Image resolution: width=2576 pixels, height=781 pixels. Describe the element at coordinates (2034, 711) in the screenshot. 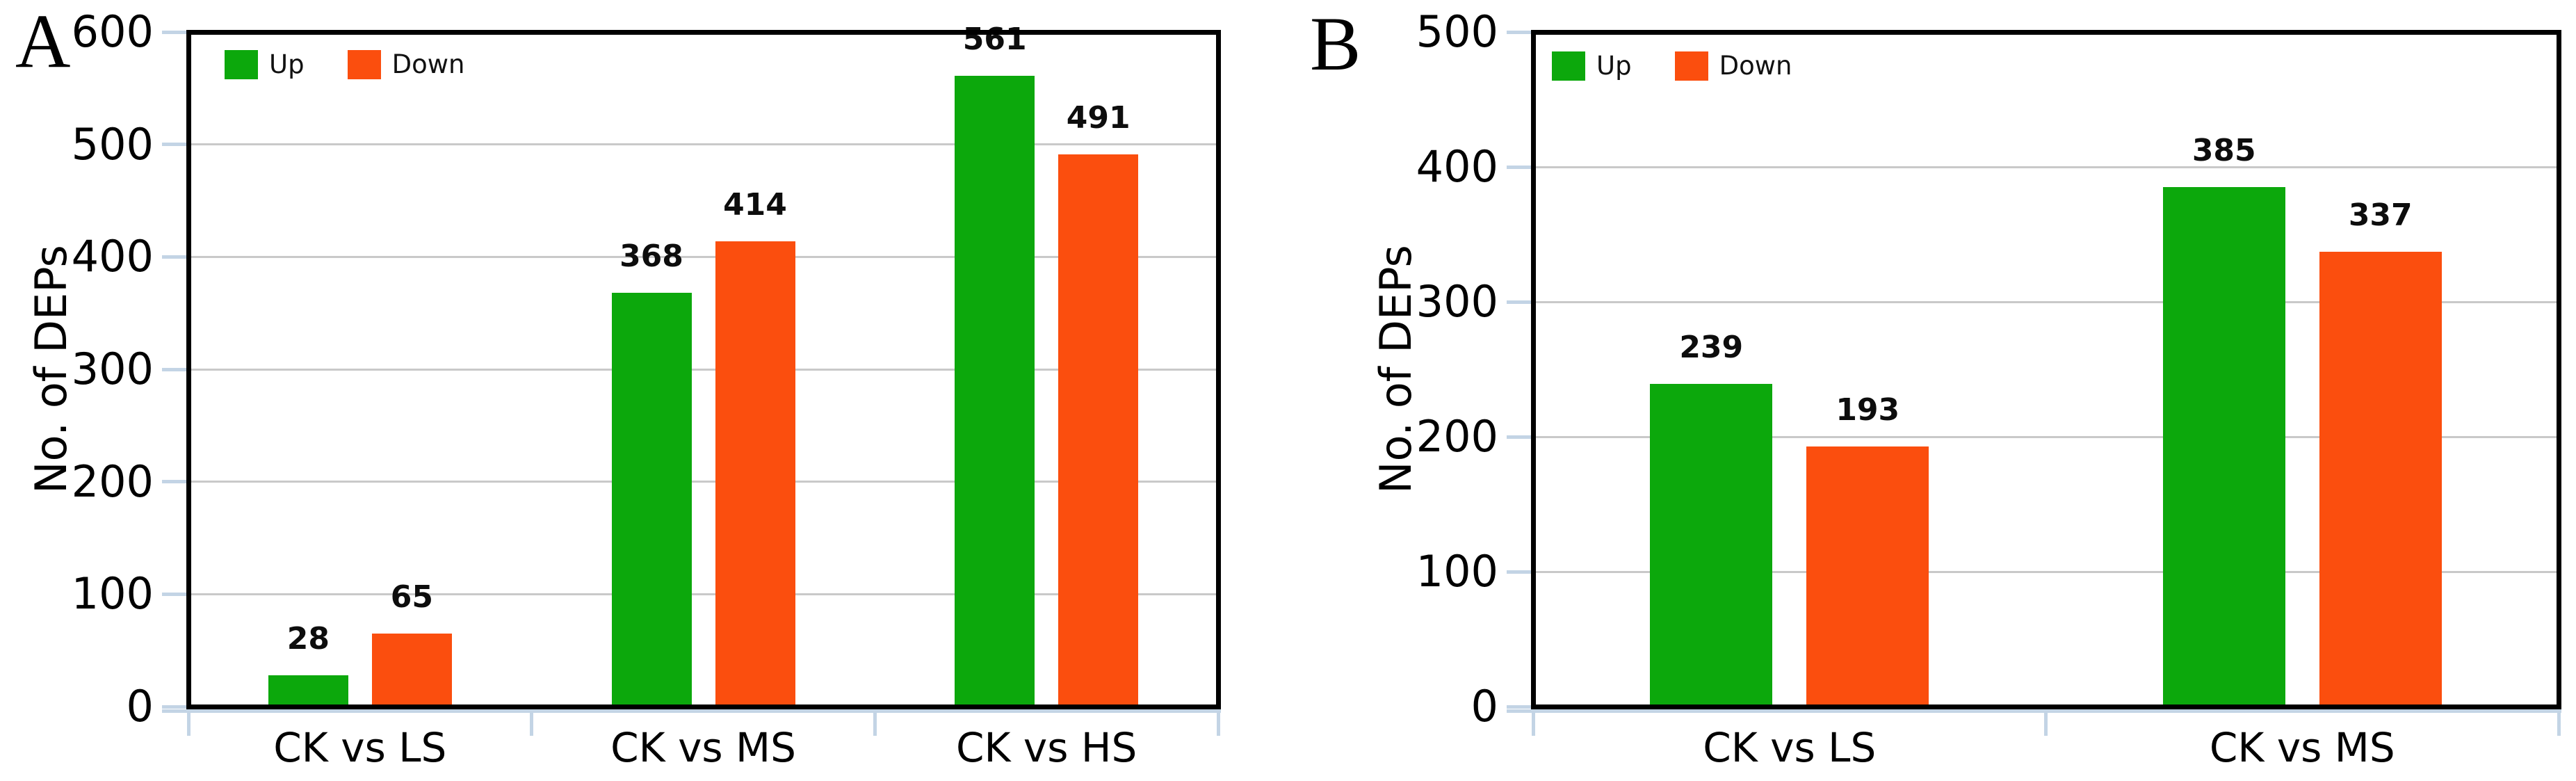

I see `x-axis-baseline-b` at that location.